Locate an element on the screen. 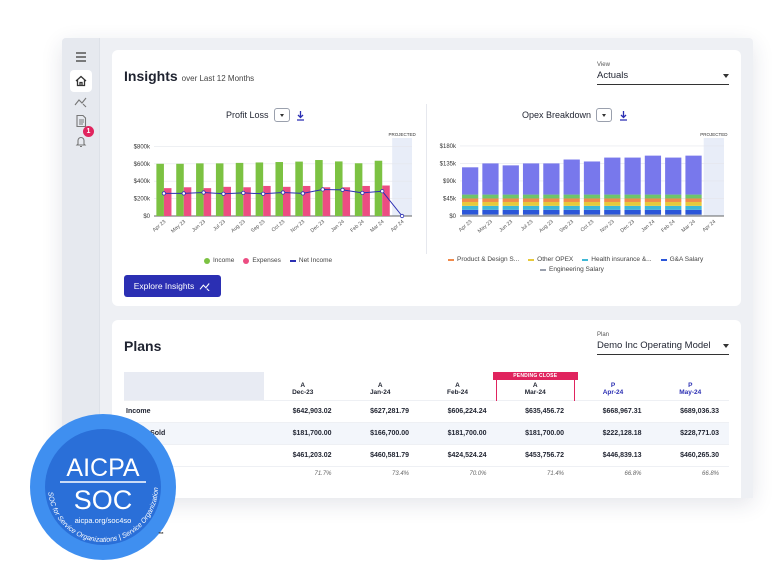  profit-loss-dropdown is located at coordinates (281, 115).